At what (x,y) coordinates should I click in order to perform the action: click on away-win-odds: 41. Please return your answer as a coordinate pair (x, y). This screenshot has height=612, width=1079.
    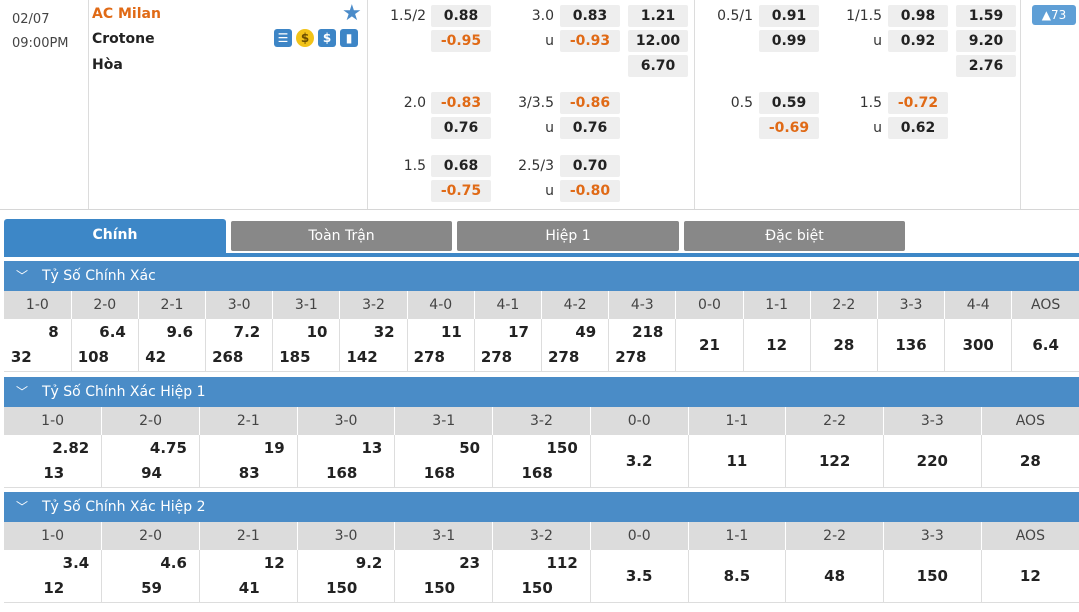
    Looking at the image, I should click on (249, 588).